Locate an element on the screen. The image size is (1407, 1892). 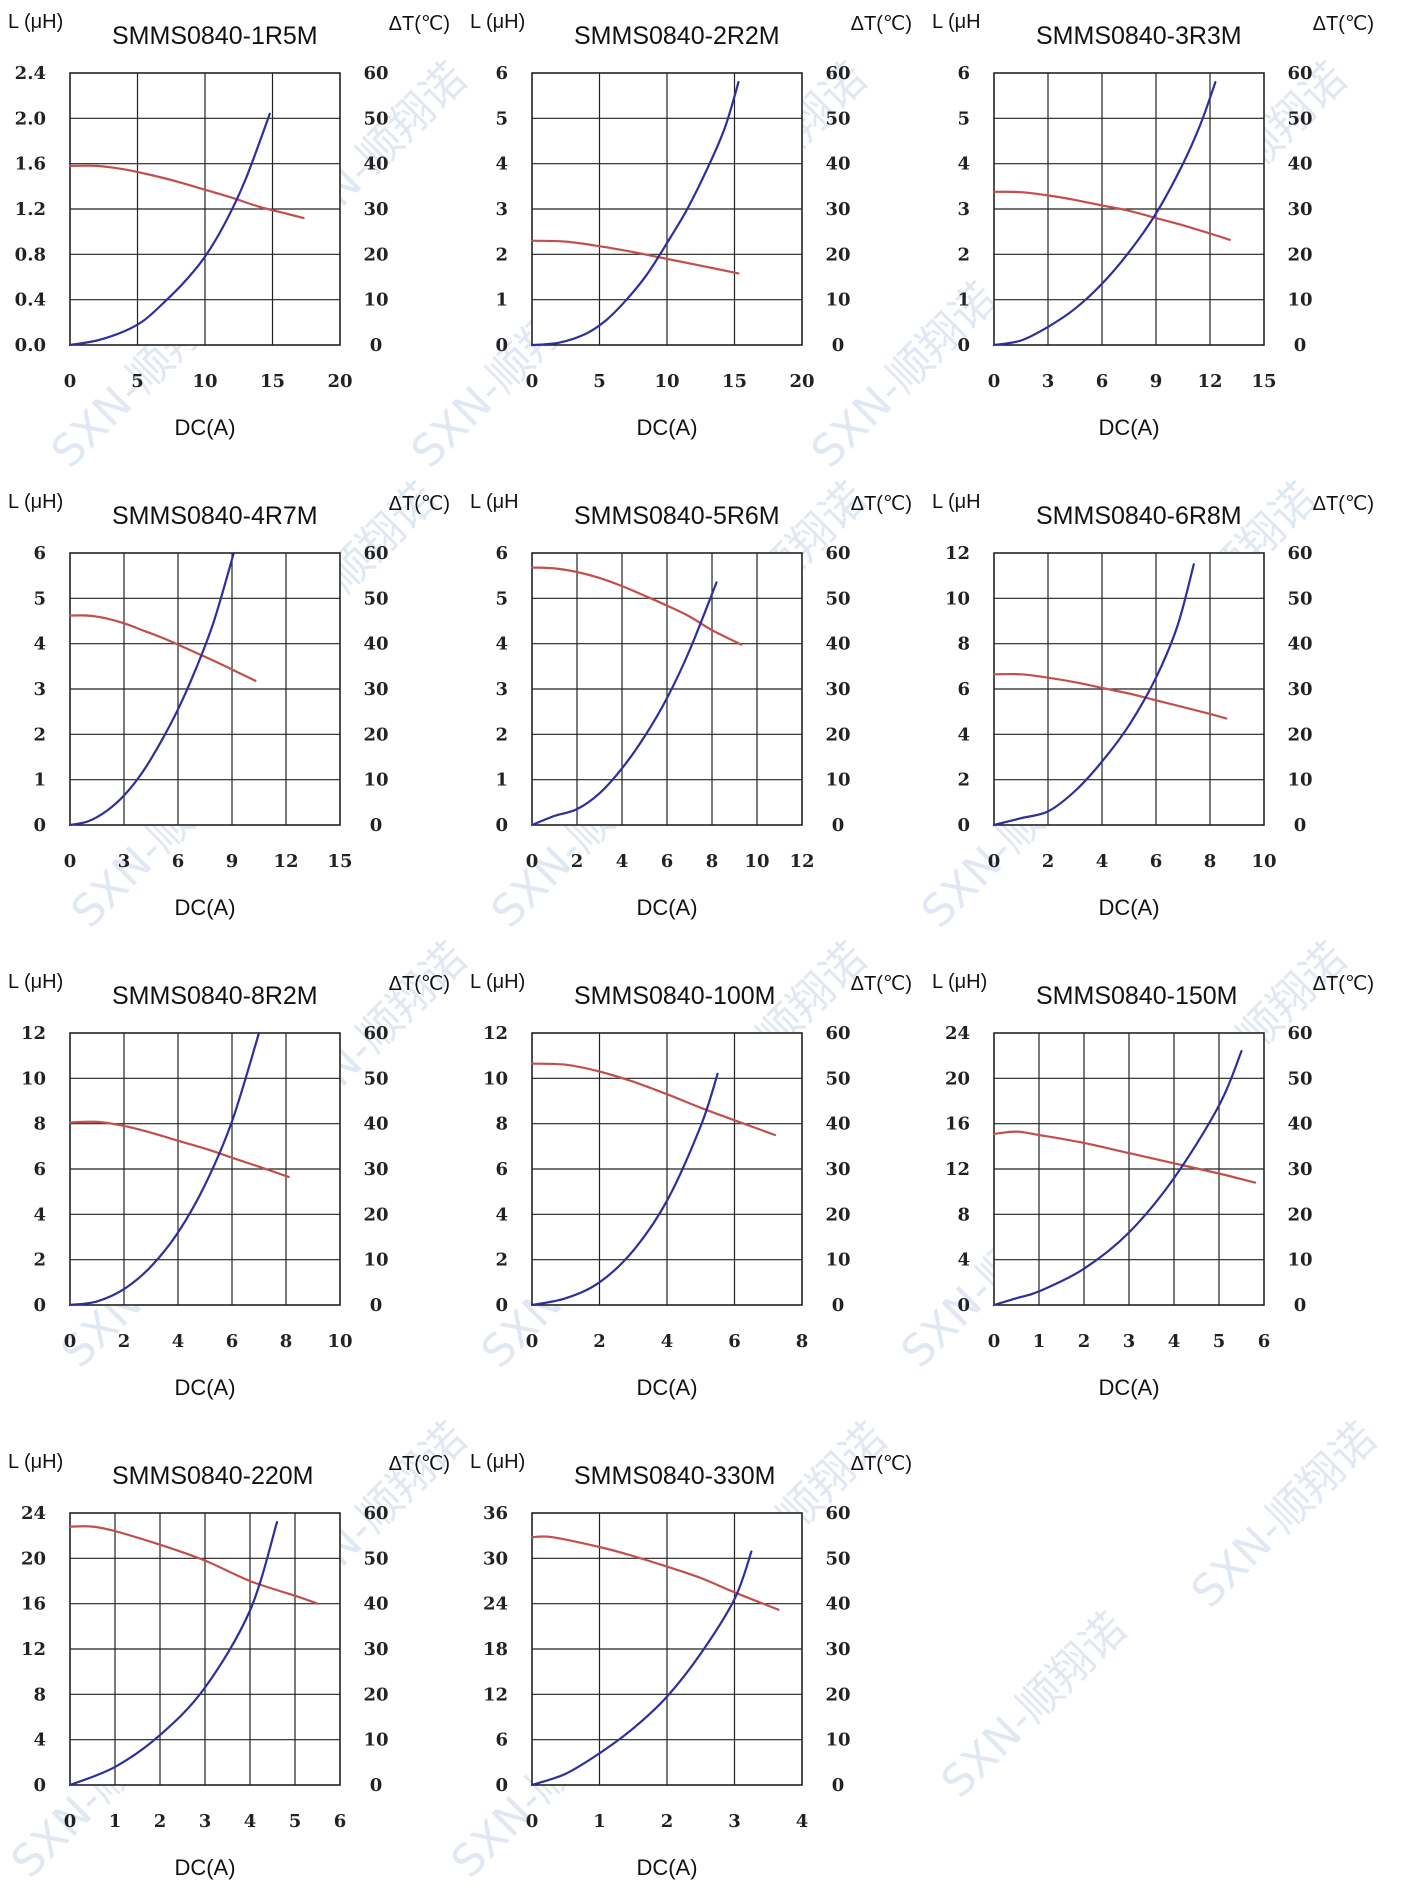
chart-title: SMMS0840-5R6M is located at coordinates (677, 516).